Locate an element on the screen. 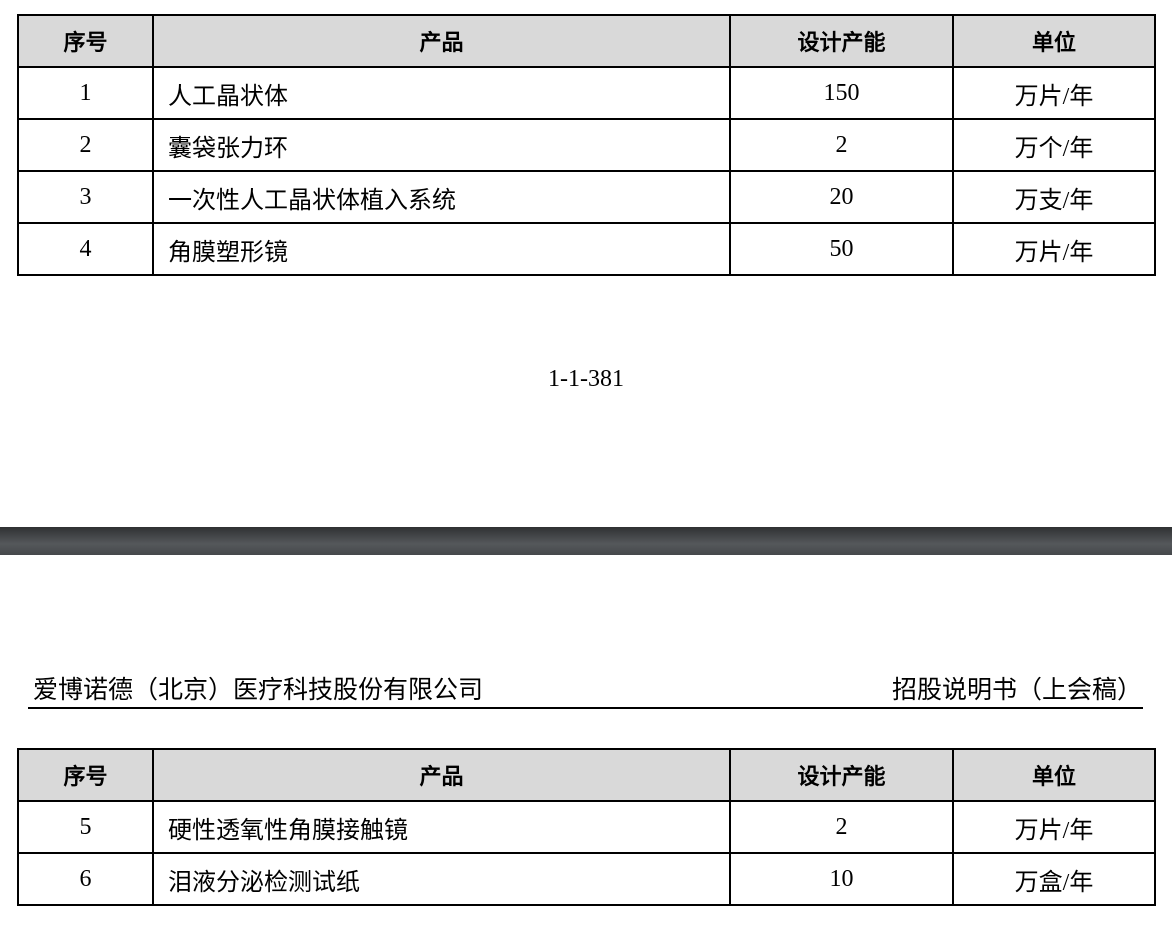 The image size is (1172, 929). cell-product: 人工晶状体 is located at coordinates (441, 93).